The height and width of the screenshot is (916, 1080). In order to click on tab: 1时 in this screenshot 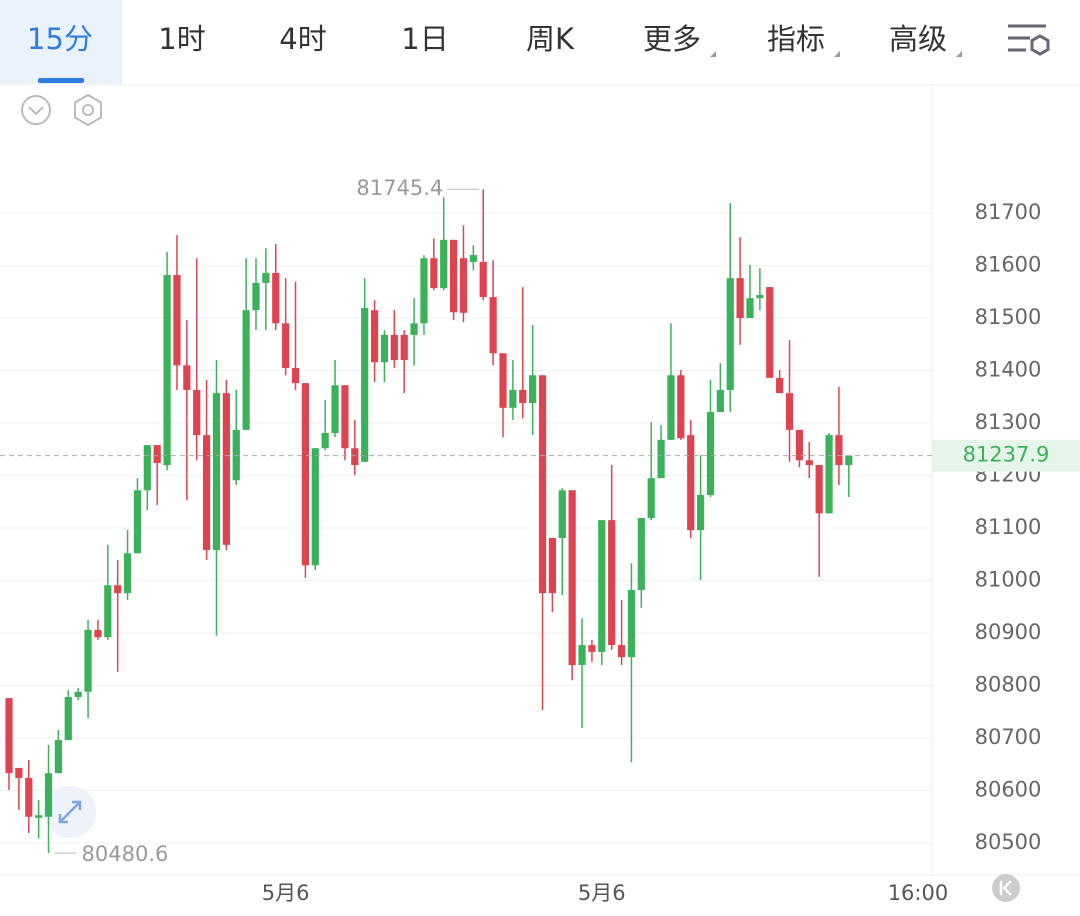, I will do `click(181, 39)`.